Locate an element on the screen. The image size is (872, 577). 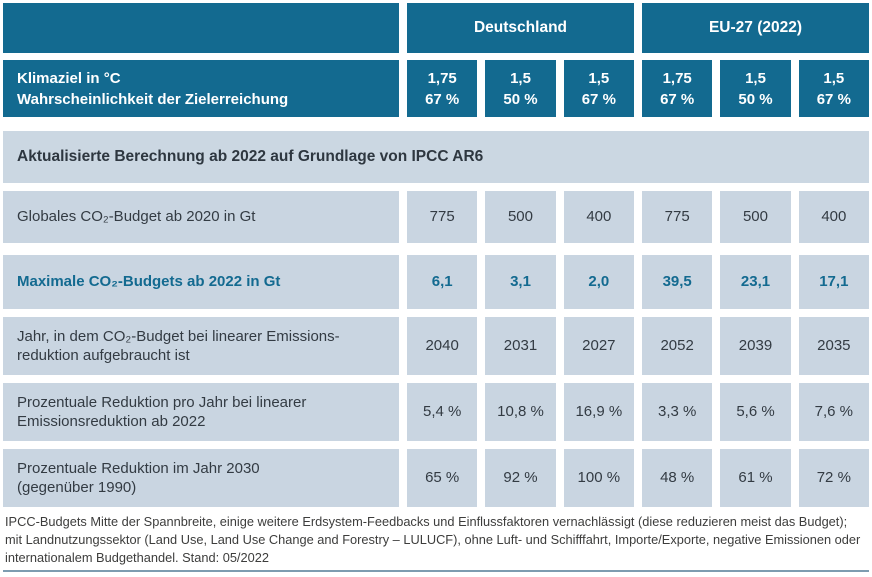
value-cell: 48 % is located at coordinates (677, 478).